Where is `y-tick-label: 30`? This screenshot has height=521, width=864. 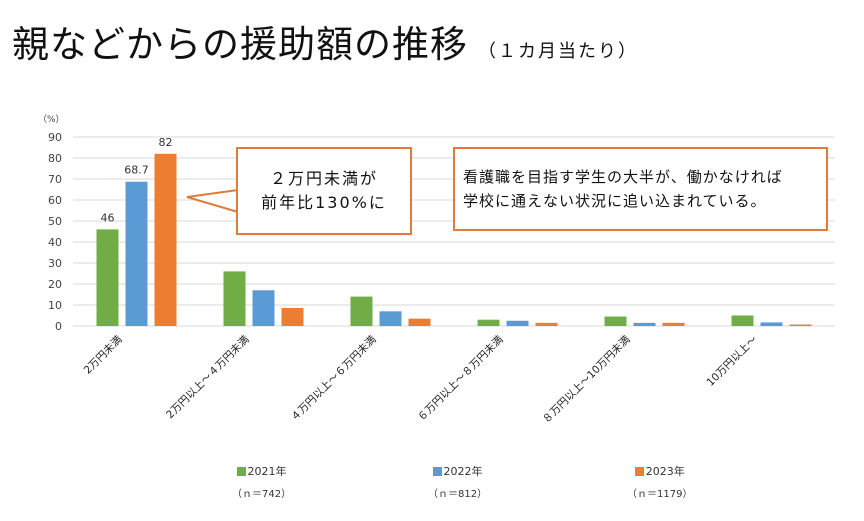 y-tick-label: 30 is located at coordinates (55, 263).